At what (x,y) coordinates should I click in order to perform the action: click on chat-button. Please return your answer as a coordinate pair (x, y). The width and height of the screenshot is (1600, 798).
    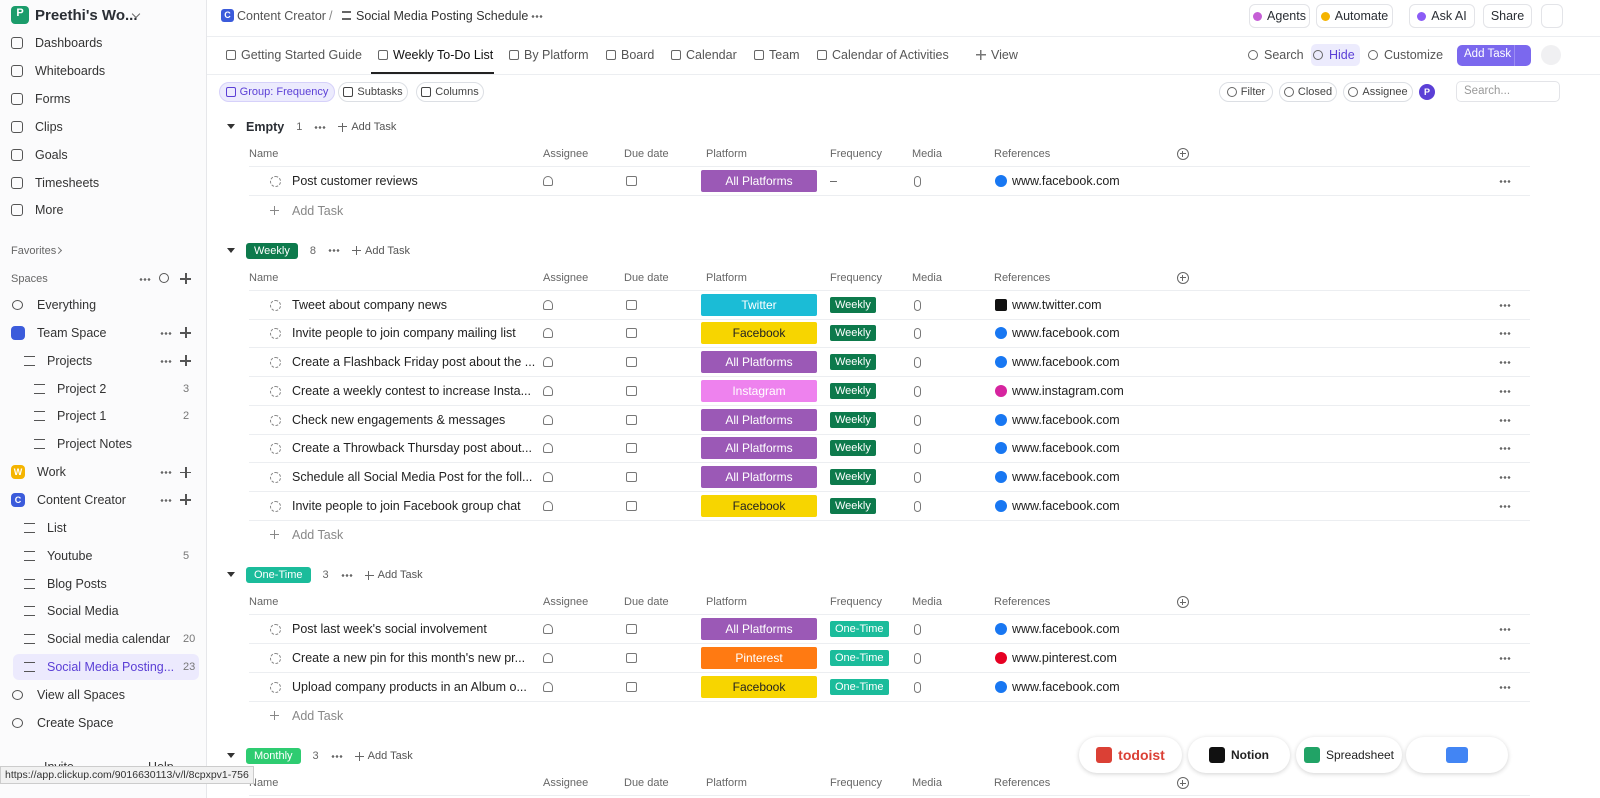
    Looking at the image, I should click on (1552, 16).